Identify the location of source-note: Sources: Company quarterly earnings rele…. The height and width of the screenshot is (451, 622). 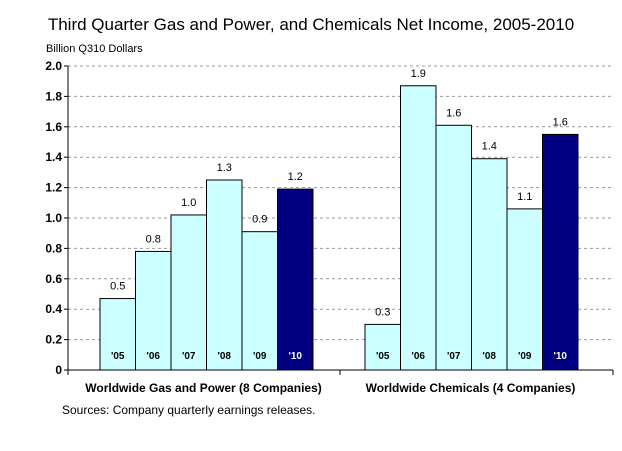
(188, 410).